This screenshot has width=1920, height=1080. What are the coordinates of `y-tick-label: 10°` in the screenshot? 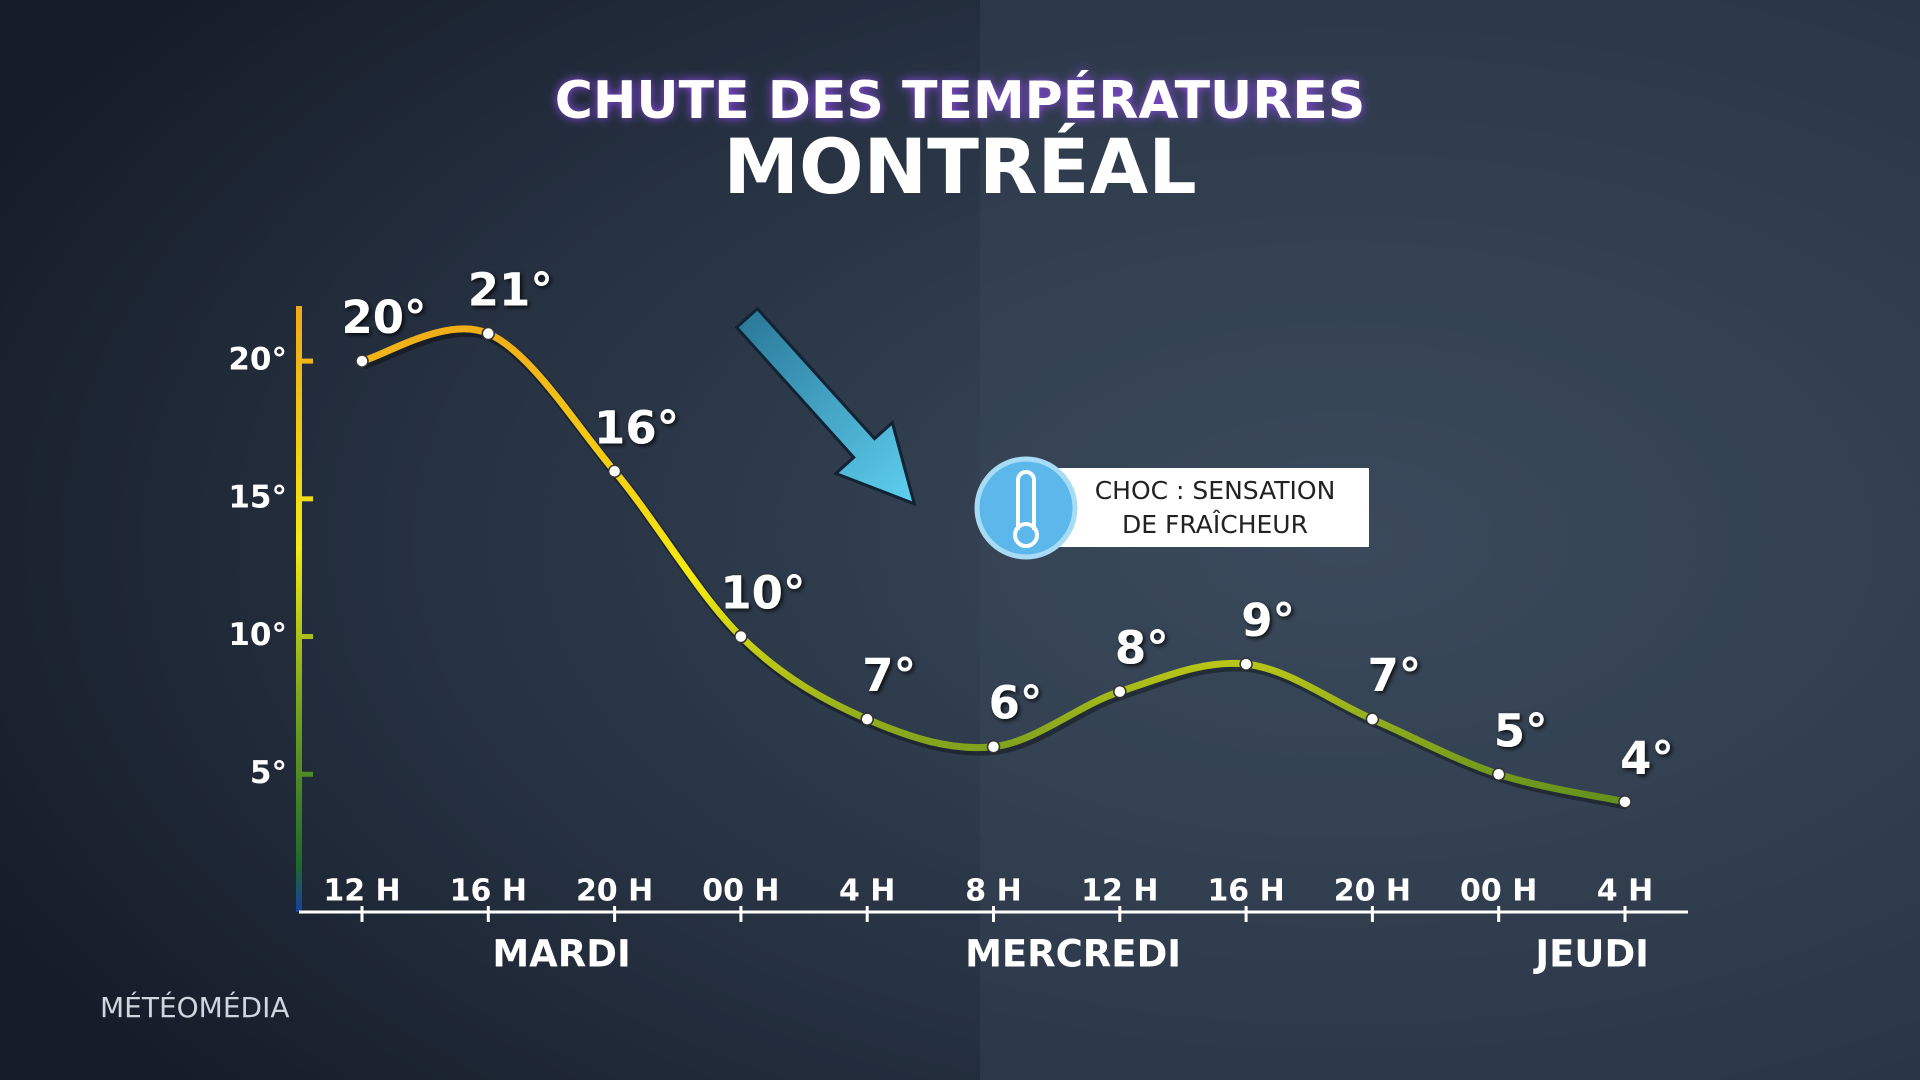 It's located at (257, 635).